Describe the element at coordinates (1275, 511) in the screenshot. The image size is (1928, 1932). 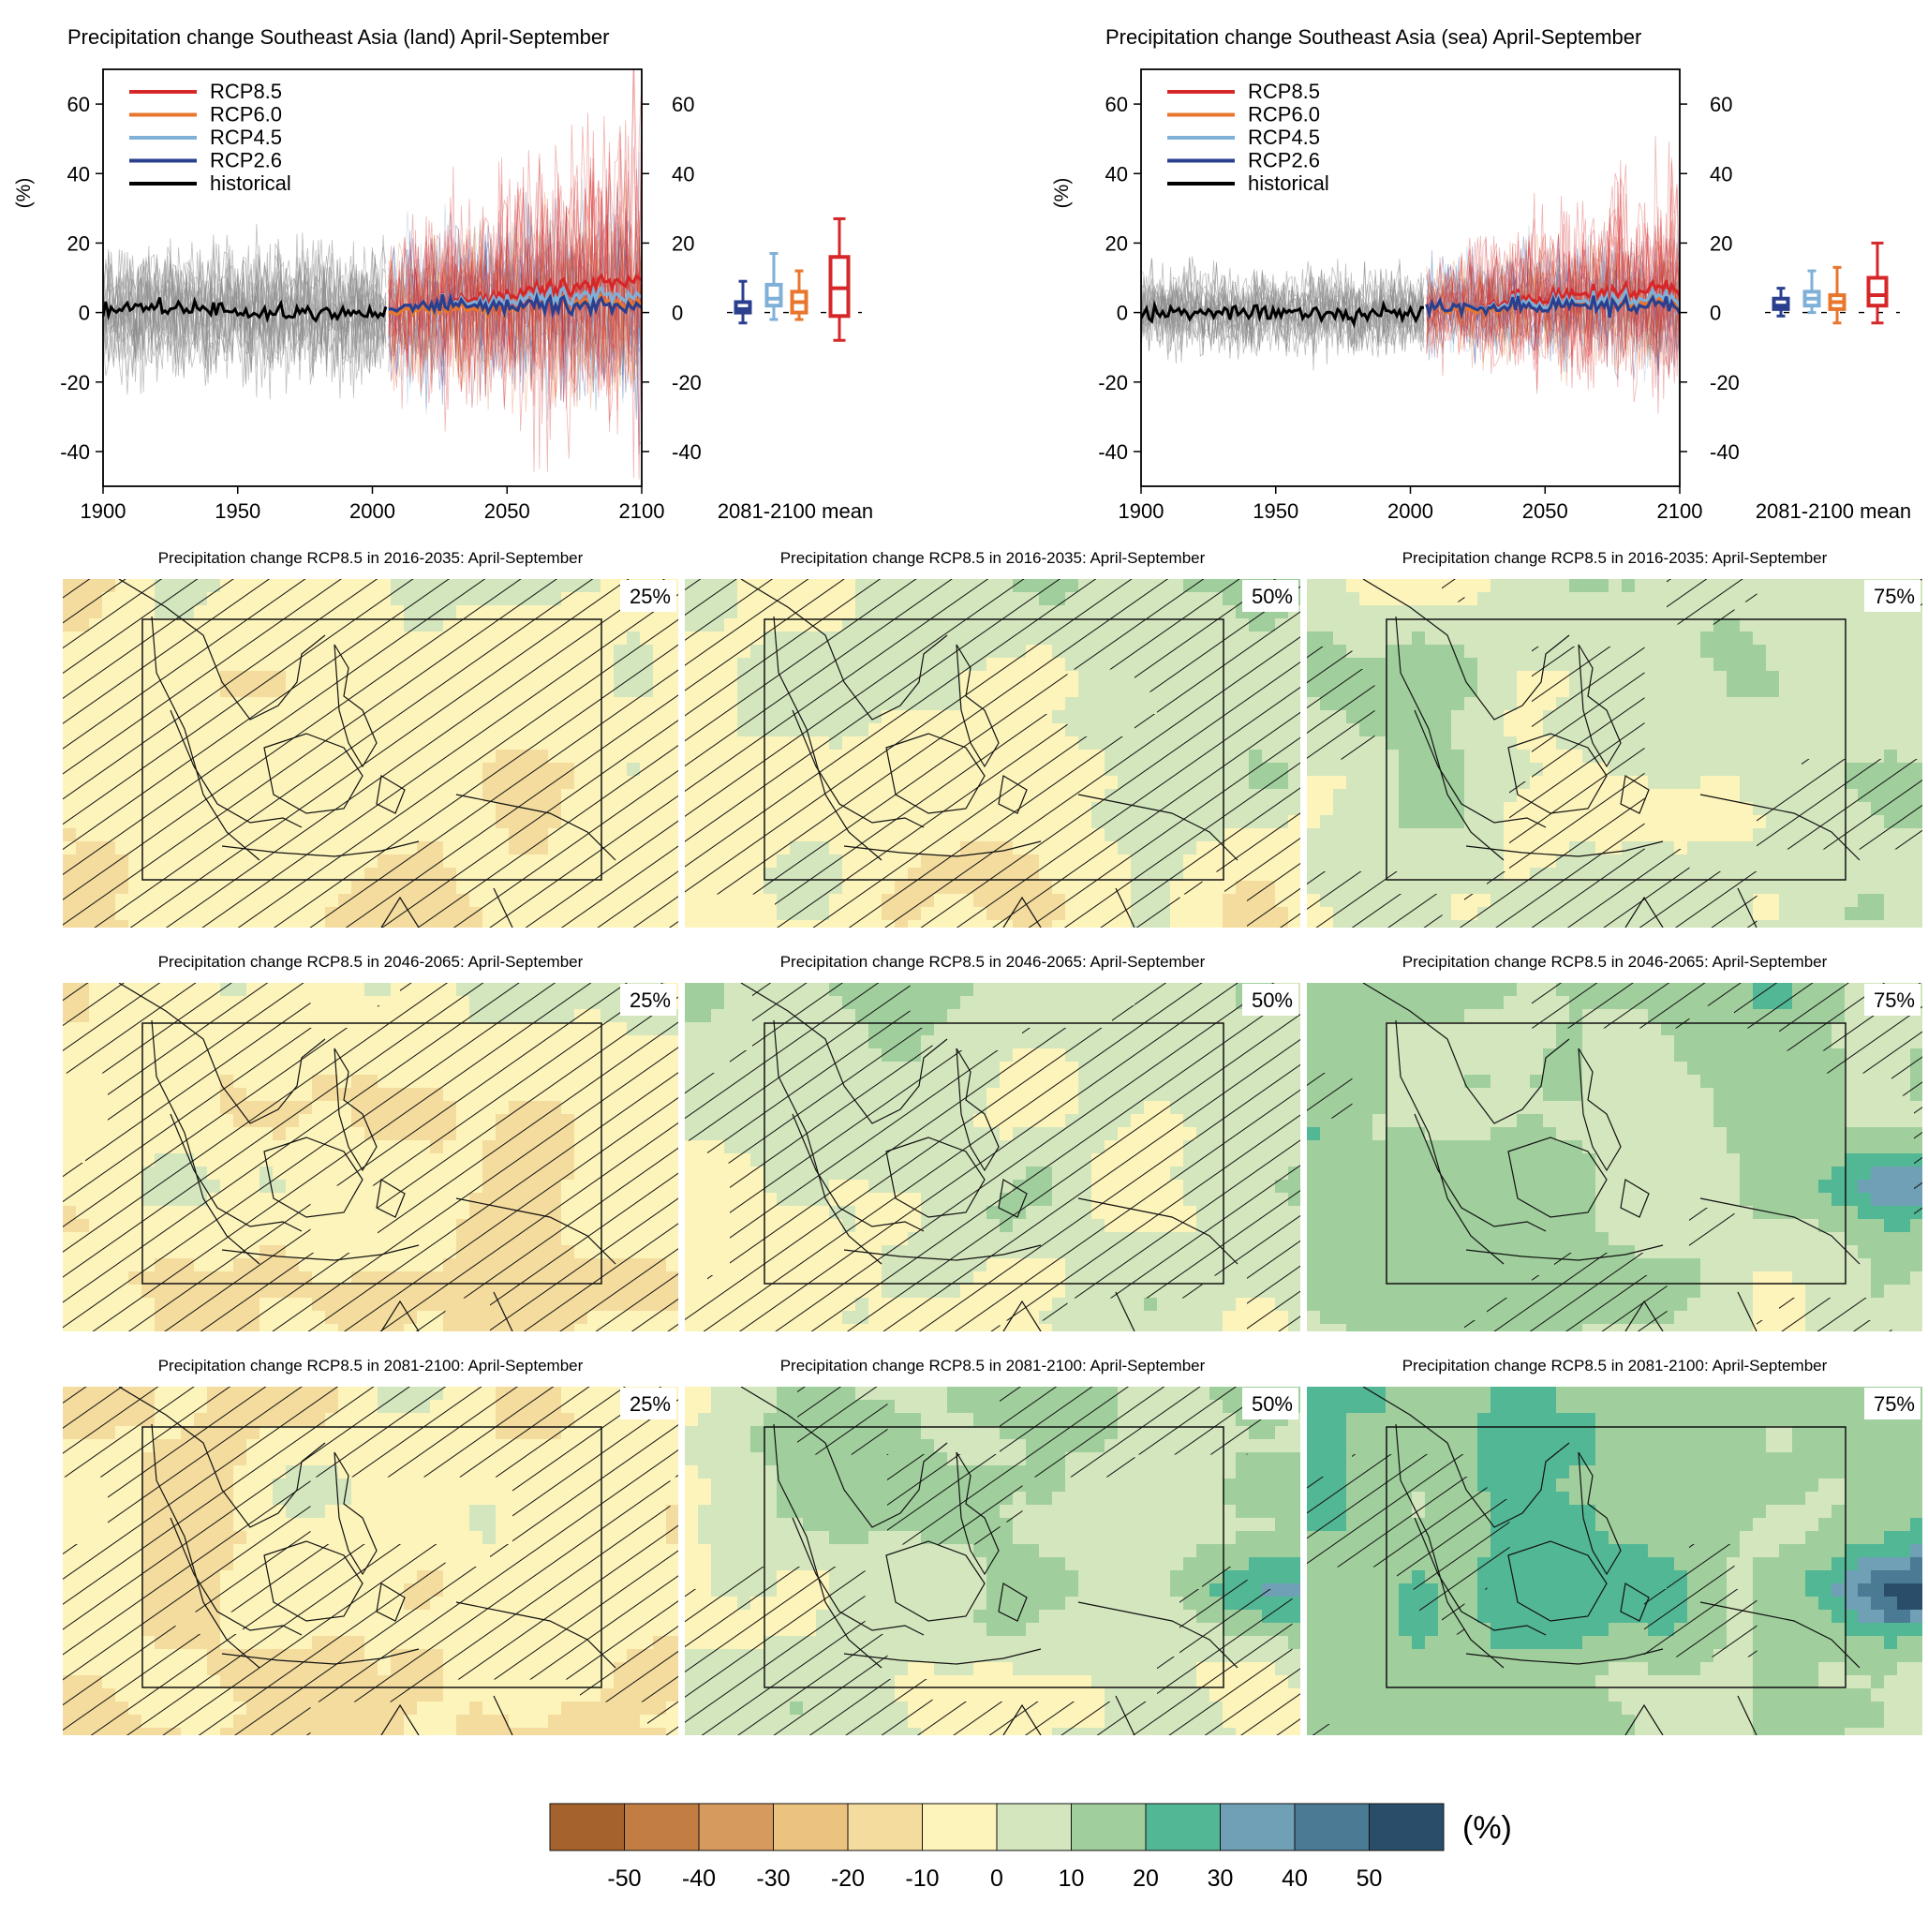
I see `x-tick-label: 1950` at that location.